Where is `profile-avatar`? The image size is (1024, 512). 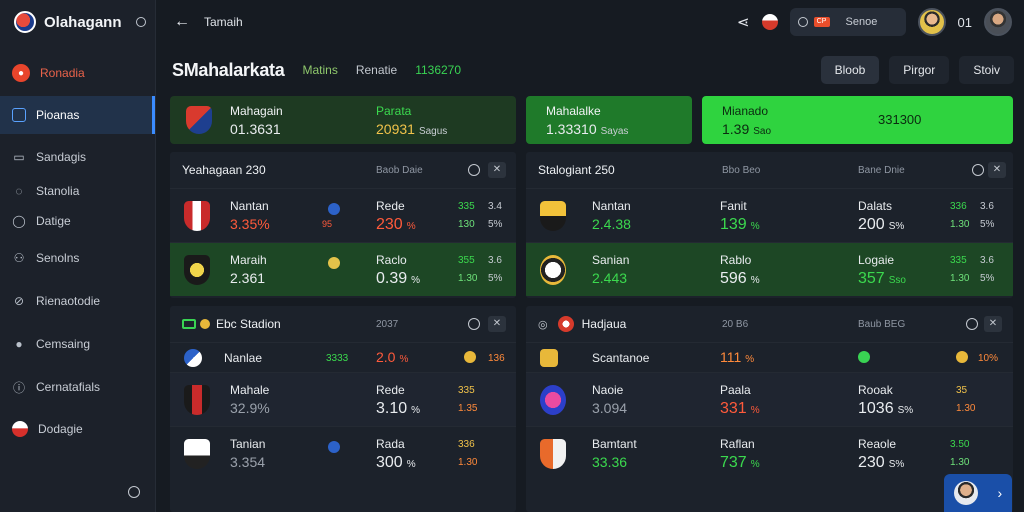 profile-avatar is located at coordinates (998, 22).